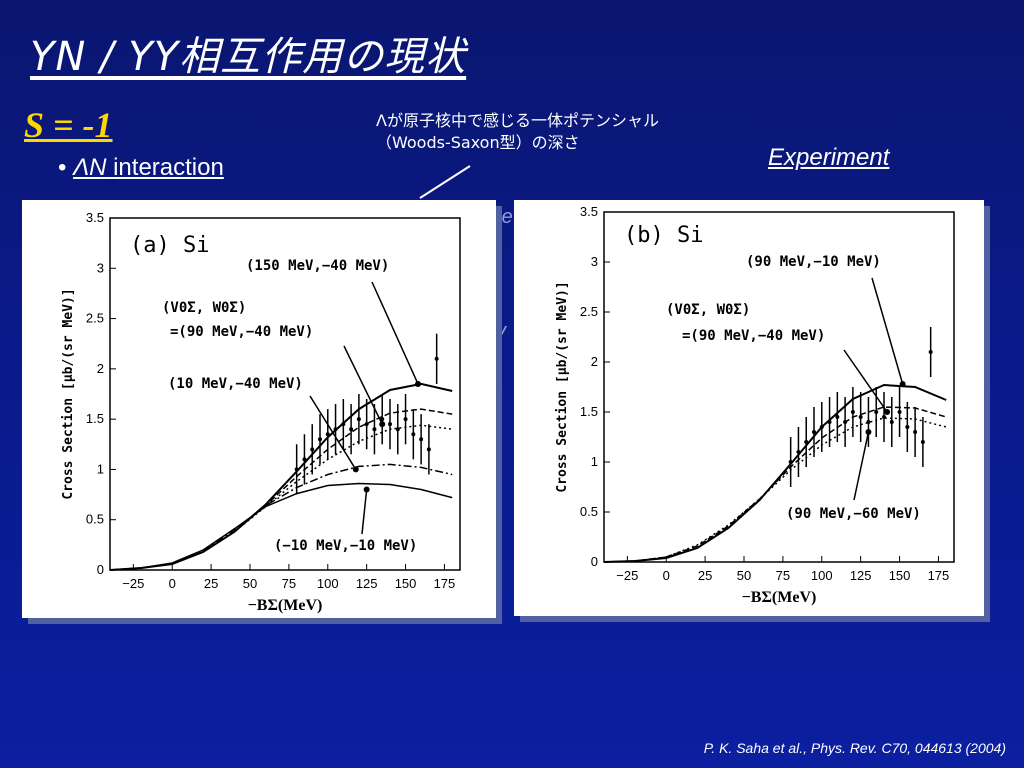 The width and height of the screenshot is (1024, 768). Describe the element at coordinates (95, 318) in the screenshot. I see `y-tick-label: 2.5` at that location.